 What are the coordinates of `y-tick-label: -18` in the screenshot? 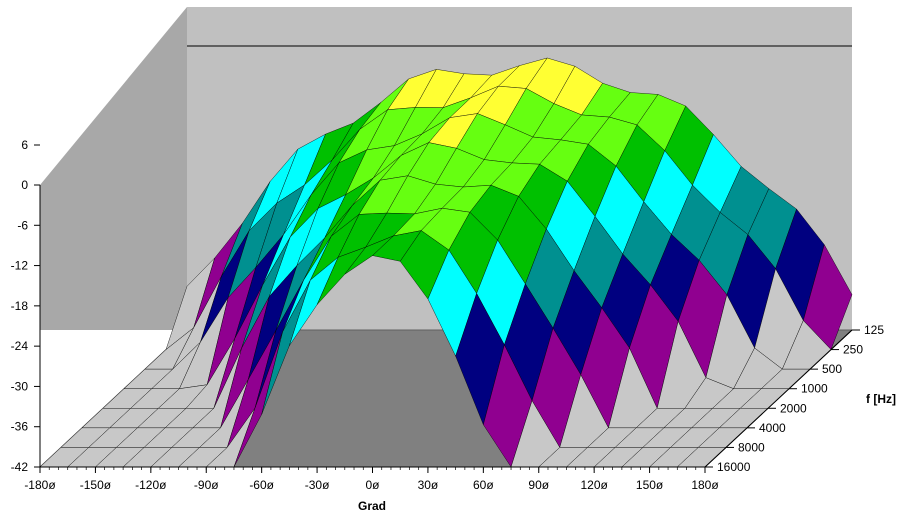 It's located at (20, 306).